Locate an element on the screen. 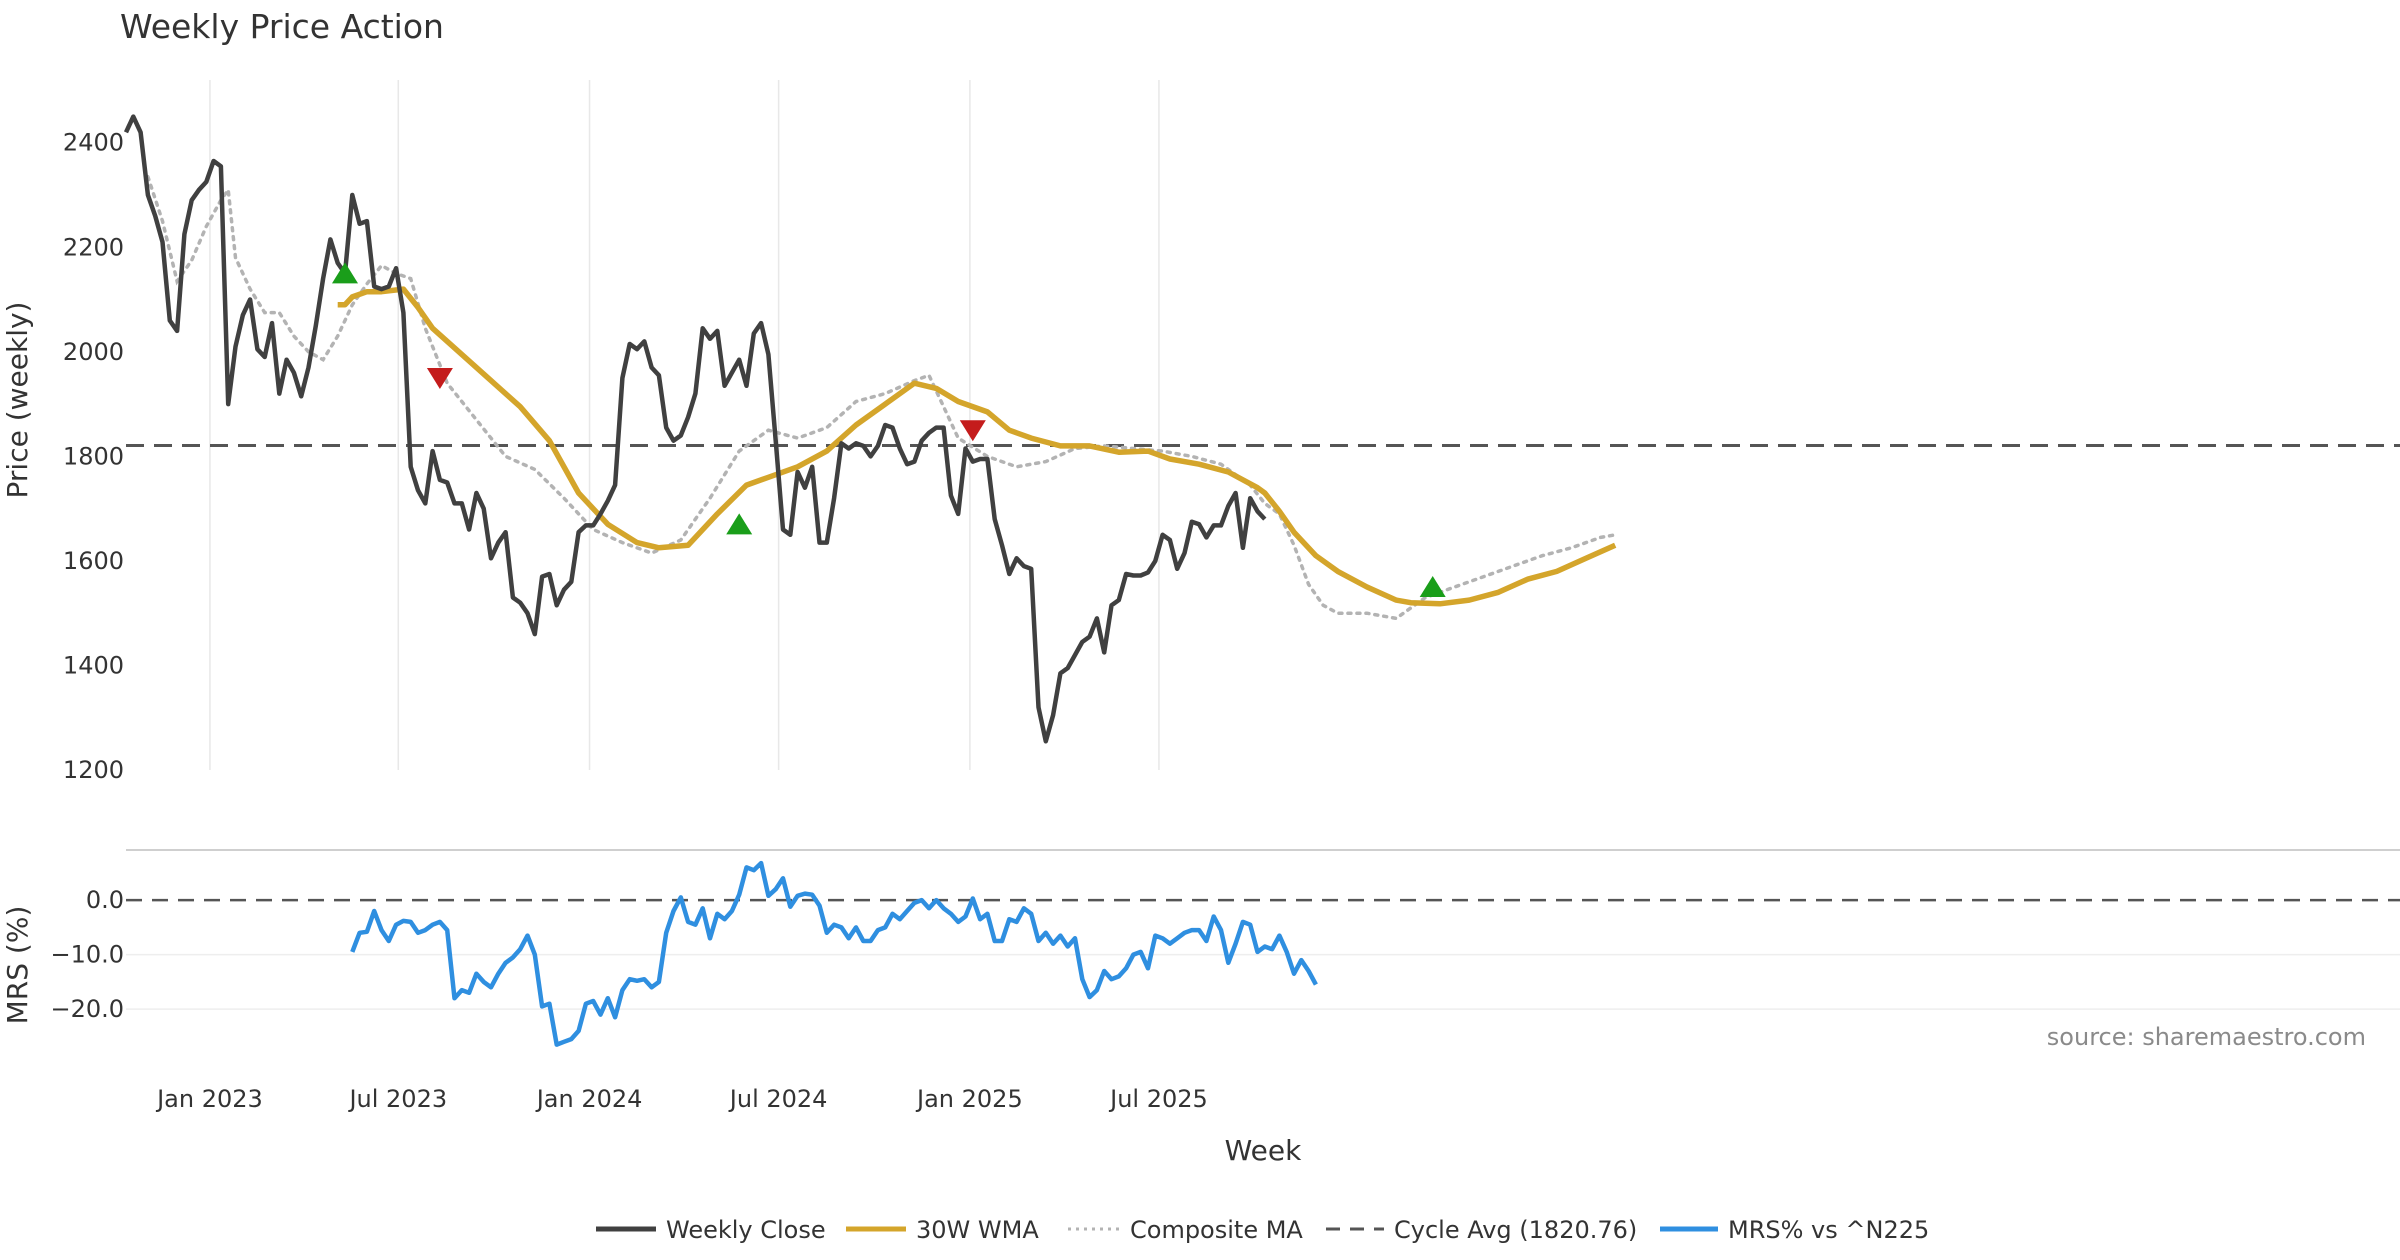 This screenshot has width=2400, height=1260. legend-cycle-label: Cycle Avg (1820.76) is located at coordinates (1515, 1230).